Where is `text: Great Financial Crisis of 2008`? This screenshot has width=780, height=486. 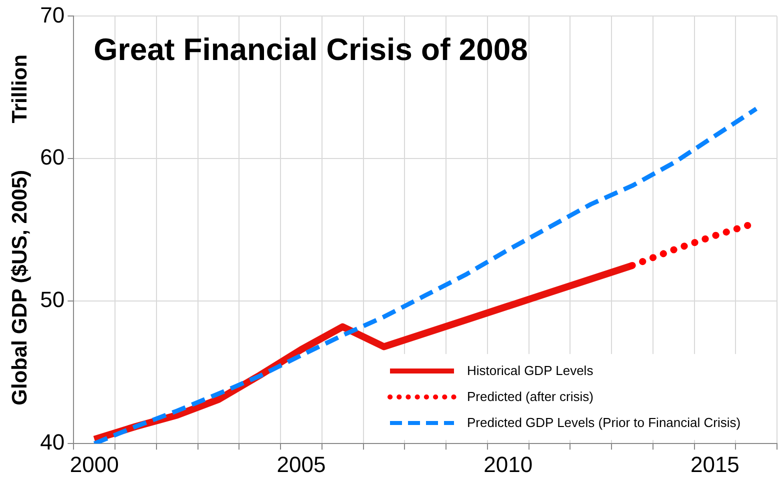 text: Great Financial Crisis of 2008 is located at coordinates (311, 50).